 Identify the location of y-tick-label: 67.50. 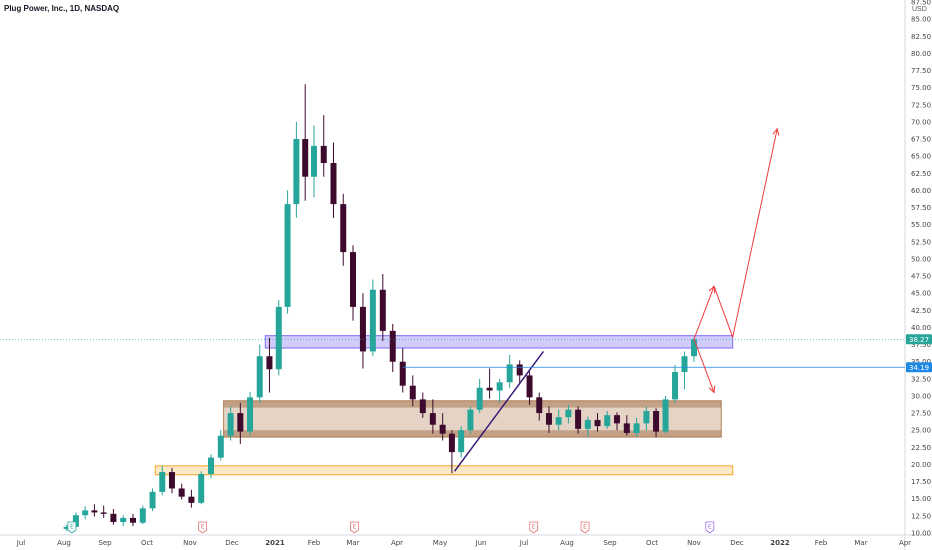
(921, 140).